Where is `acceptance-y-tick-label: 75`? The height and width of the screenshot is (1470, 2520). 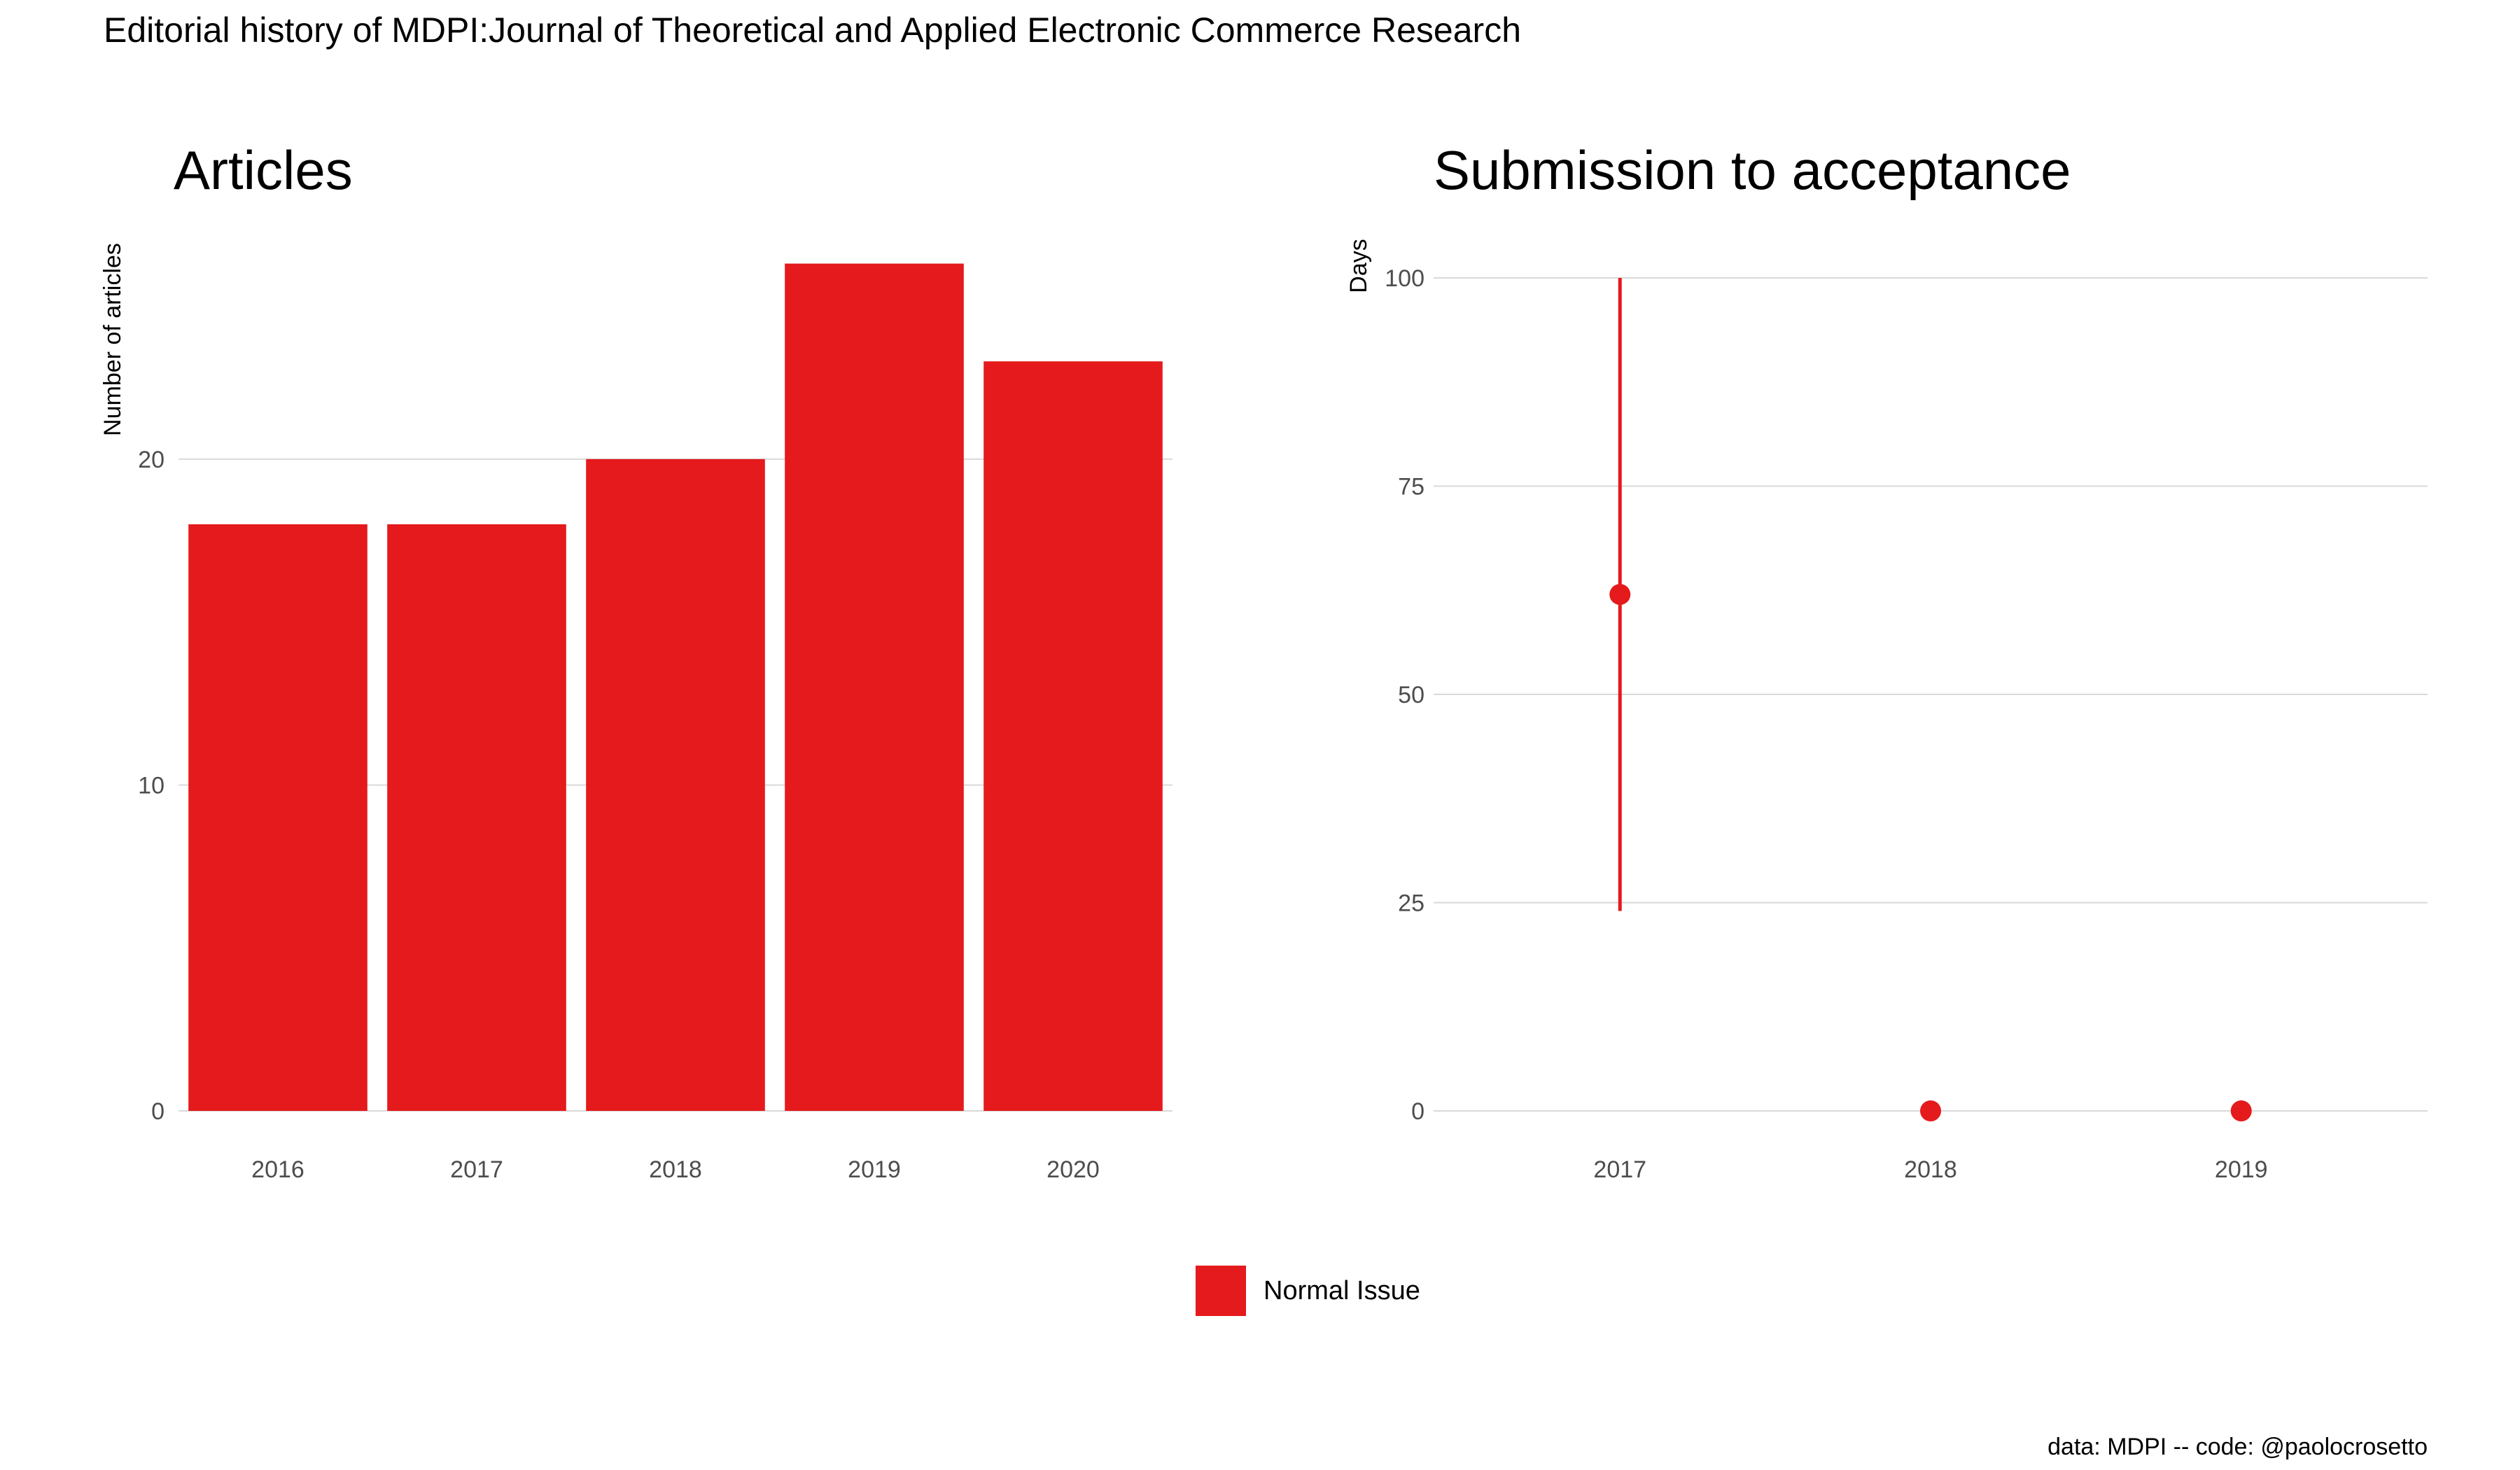
acceptance-y-tick-label: 75 is located at coordinates (1411, 487).